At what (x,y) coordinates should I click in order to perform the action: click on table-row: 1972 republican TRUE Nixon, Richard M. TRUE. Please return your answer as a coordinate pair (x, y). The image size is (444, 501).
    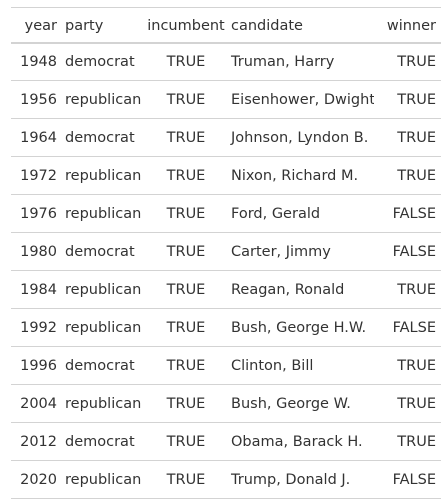
    Looking at the image, I should click on (226, 176).